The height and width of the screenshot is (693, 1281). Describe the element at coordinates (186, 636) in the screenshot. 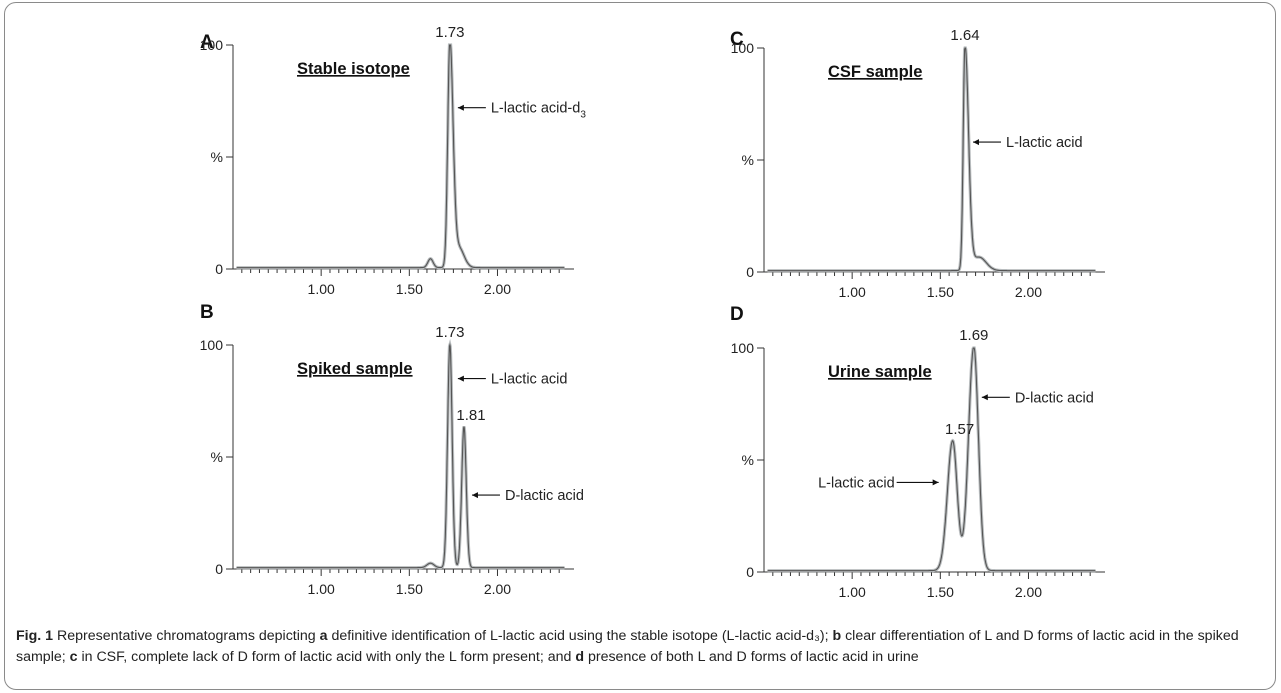

I see `caption-segment: Representative chromatograms depicting` at that location.